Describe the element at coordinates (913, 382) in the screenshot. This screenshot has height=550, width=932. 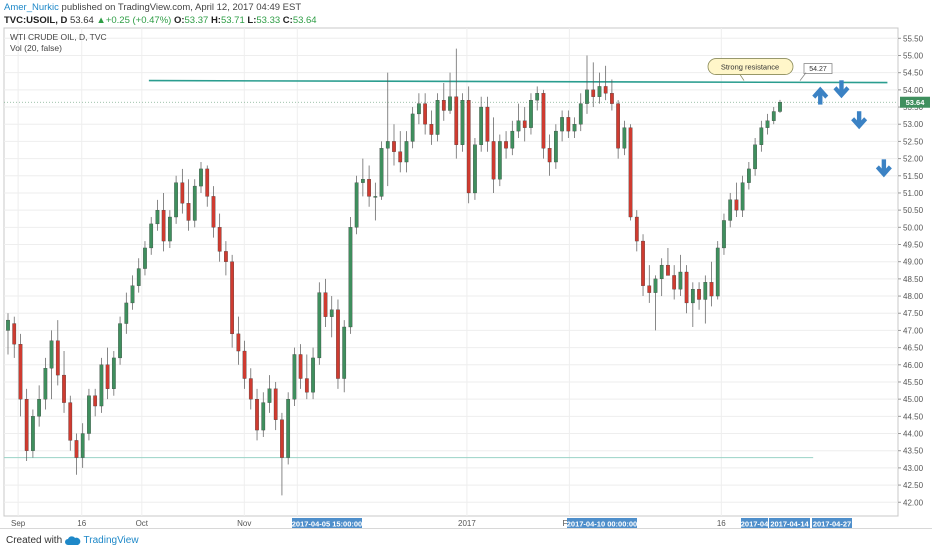
I see `y-tick-label: 45.50` at that location.